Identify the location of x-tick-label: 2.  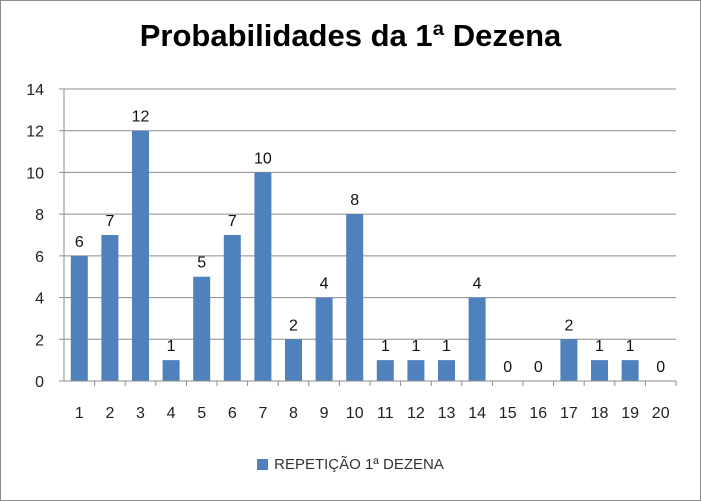
(109, 413).